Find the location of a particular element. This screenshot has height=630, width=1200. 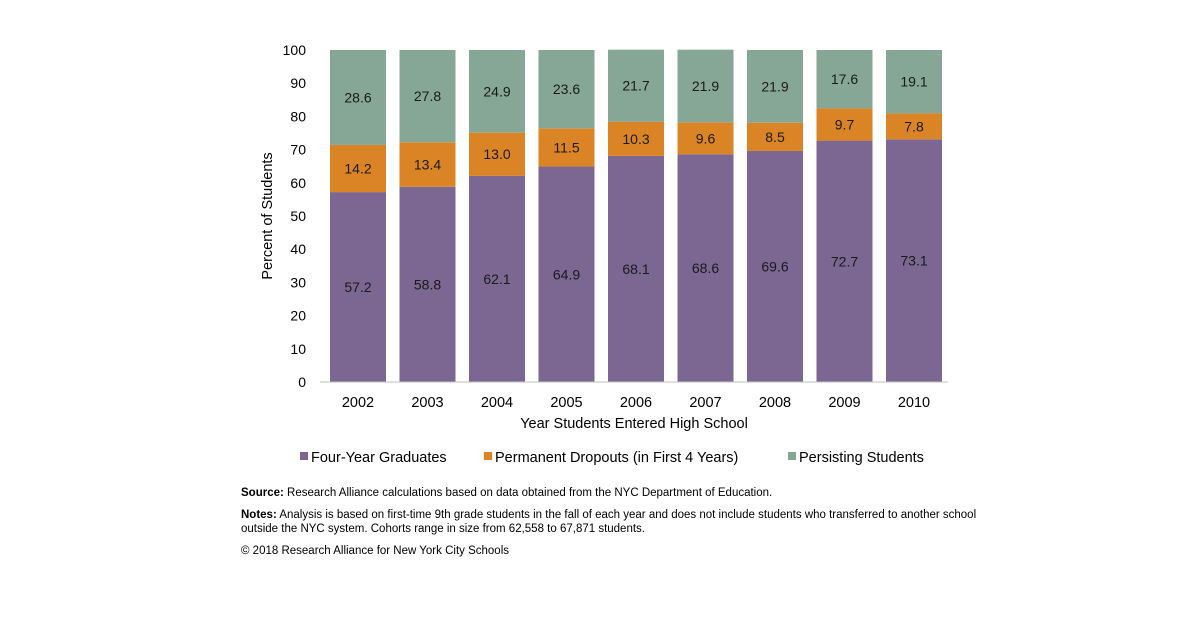

data-label: 10.3 is located at coordinates (635, 139).